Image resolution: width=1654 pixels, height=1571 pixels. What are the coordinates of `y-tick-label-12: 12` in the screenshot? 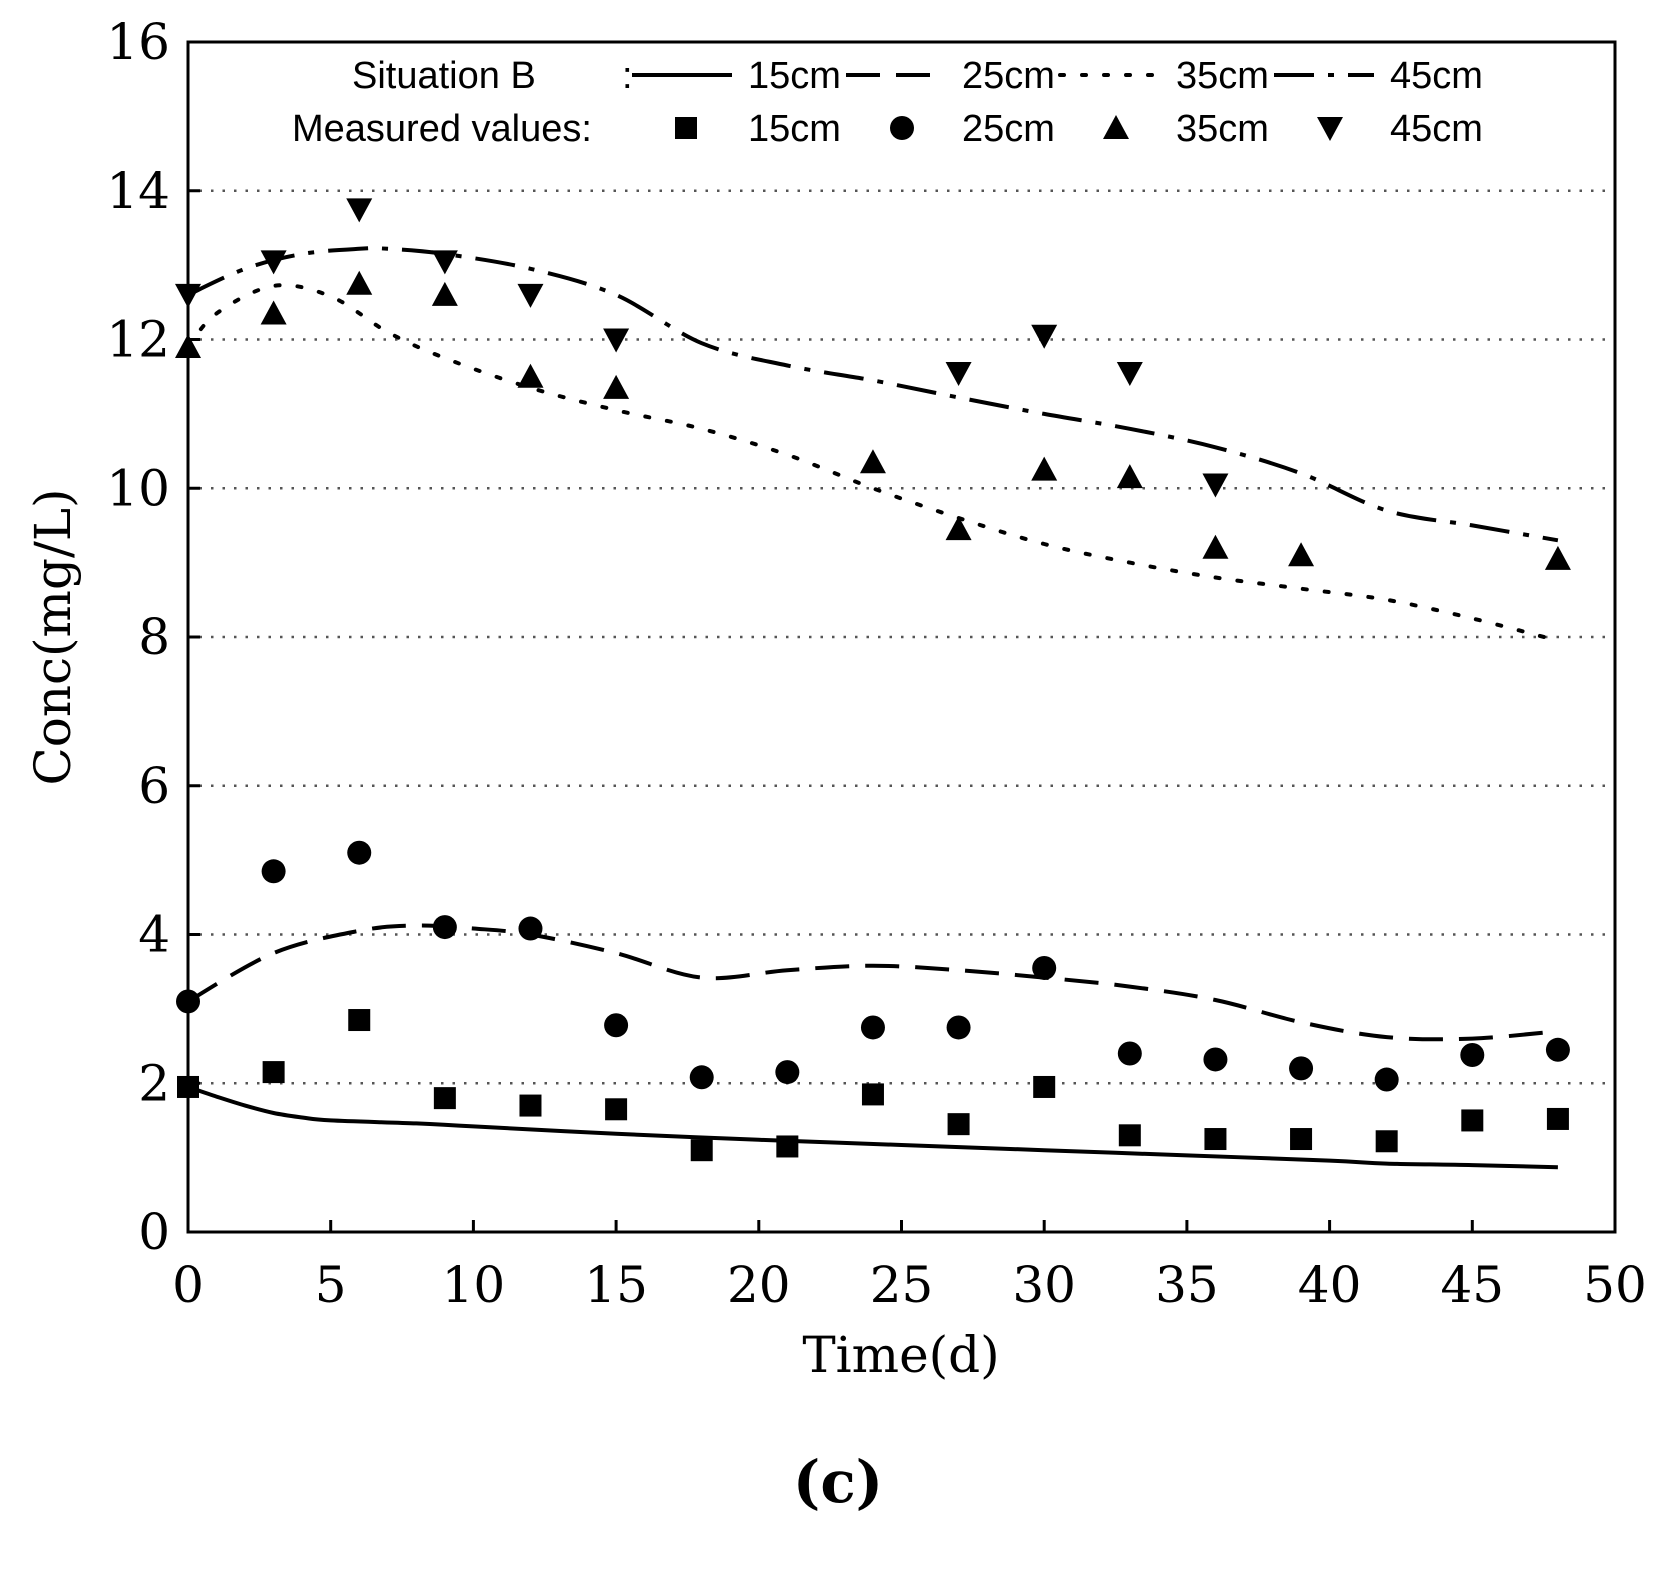 It's located at (138, 340).